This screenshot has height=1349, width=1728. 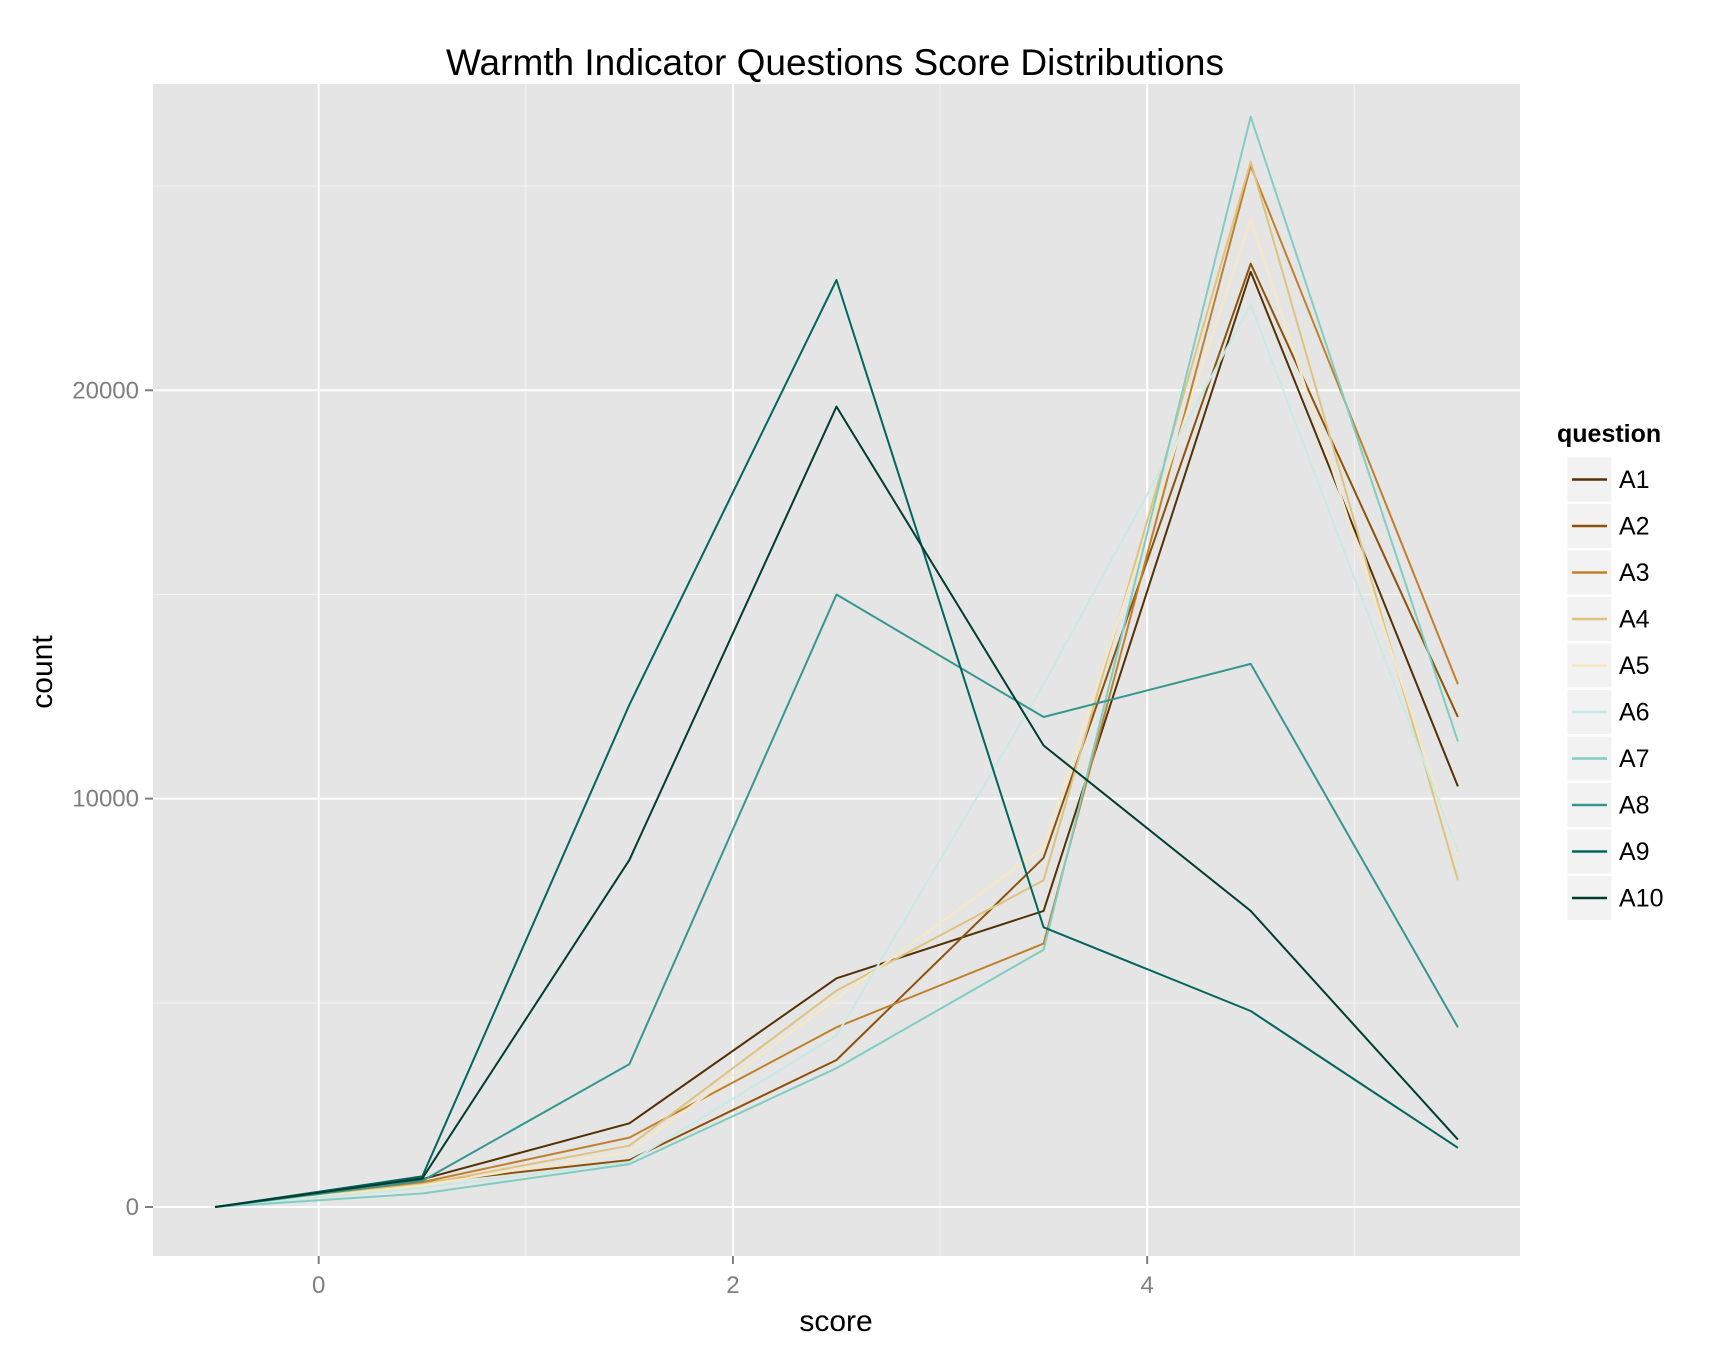 I want to click on x-axis-label: score, so click(x=835, y=1321).